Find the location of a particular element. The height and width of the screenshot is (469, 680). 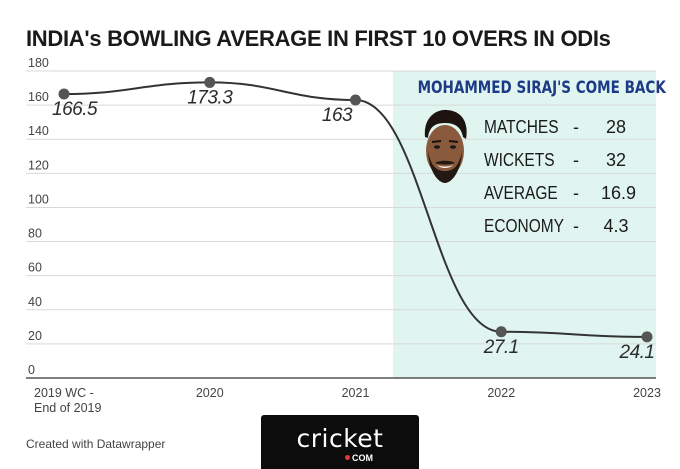

x-axis-ticks: 2019 WC -End of 2019 2020 2021 2022 2023 is located at coordinates (347, 400).